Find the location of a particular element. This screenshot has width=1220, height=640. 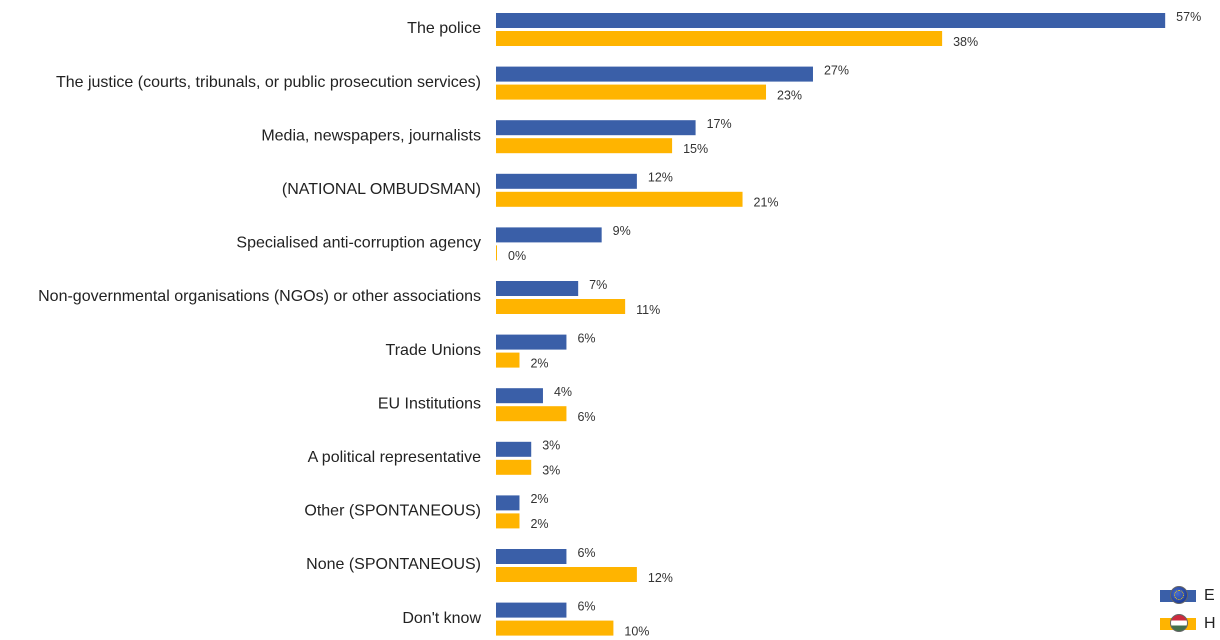

category-label: None (SPONTANEOUS) is located at coordinates (393, 564).